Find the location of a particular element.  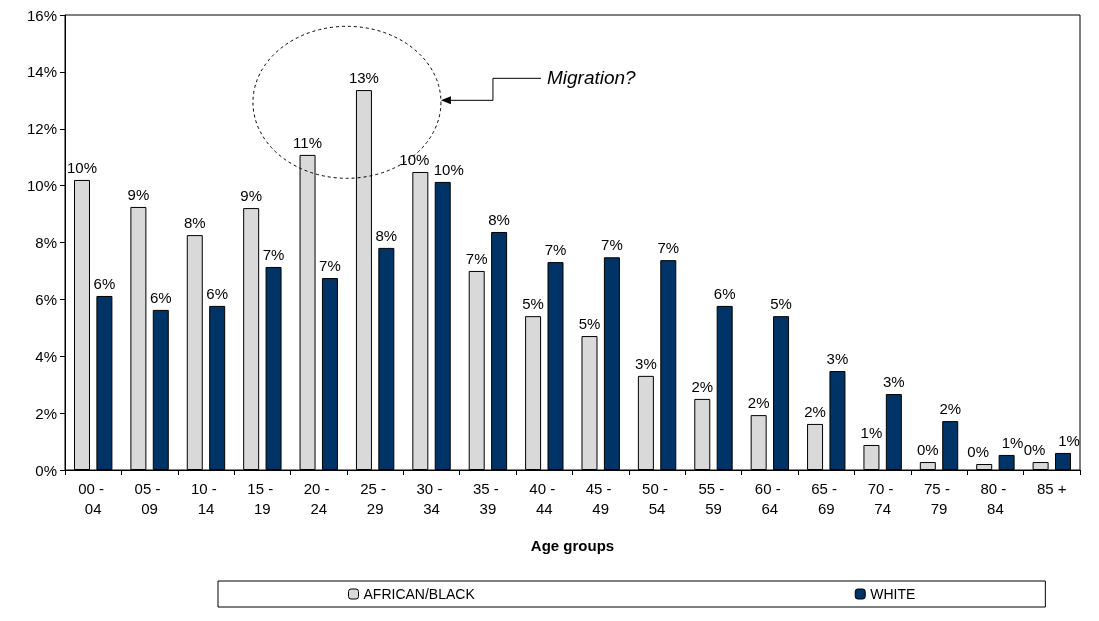

legend-label: WHITE is located at coordinates (893, 594).